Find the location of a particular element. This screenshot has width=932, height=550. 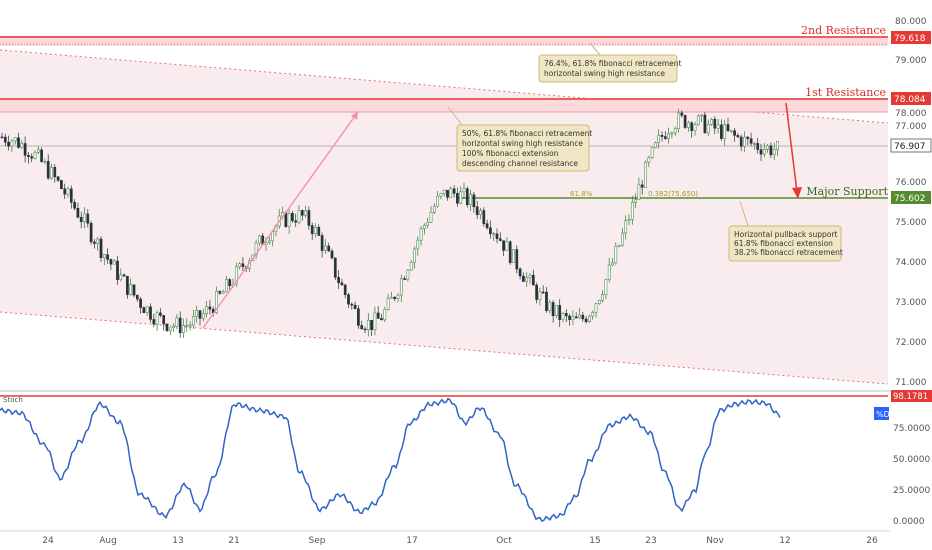

annotation-top-pointer is located at coordinates (595, 49).